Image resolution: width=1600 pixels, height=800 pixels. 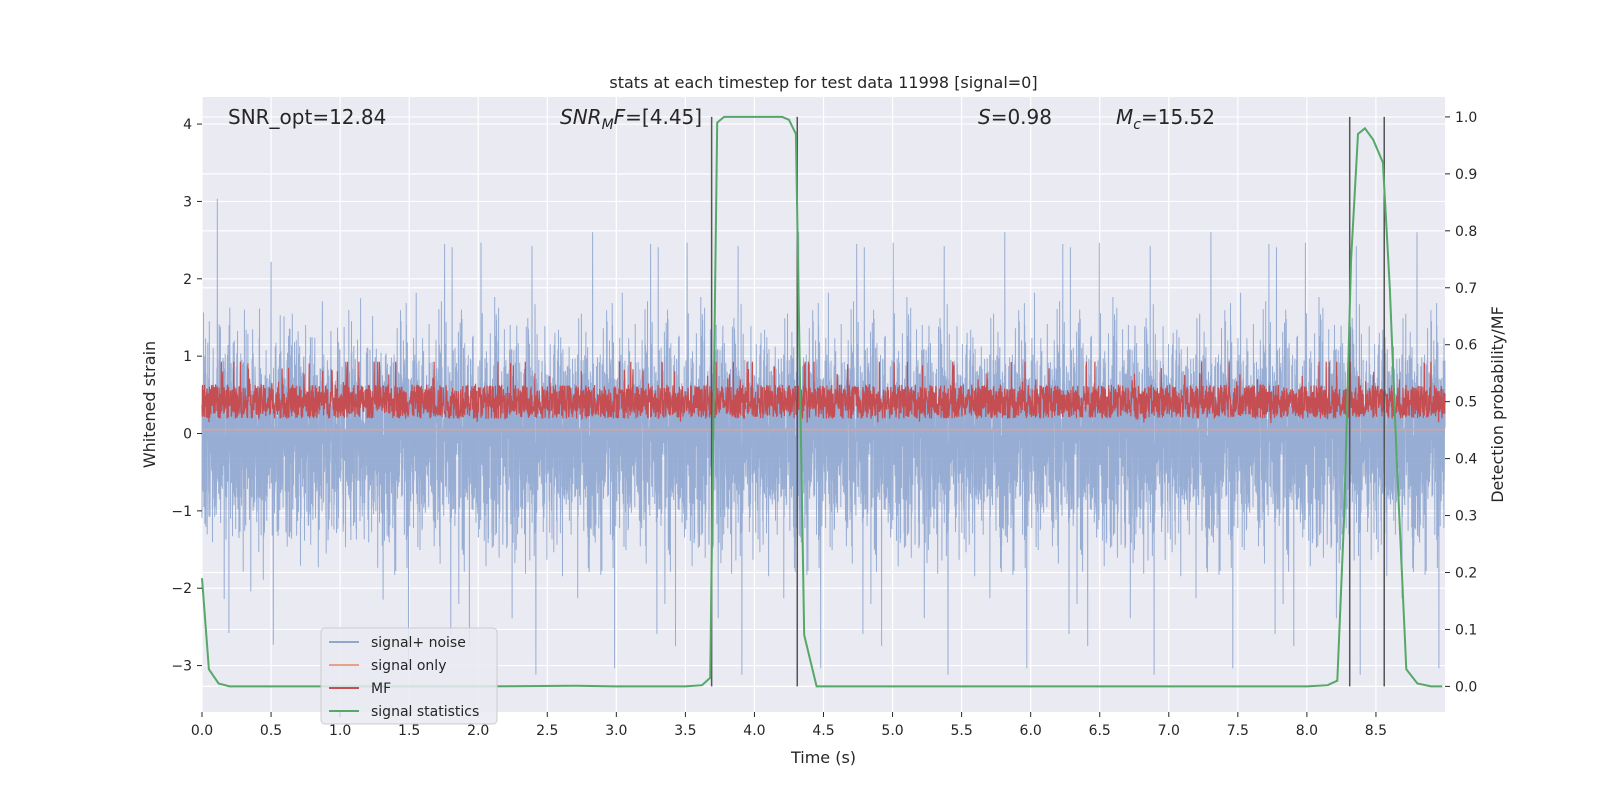 What do you see at coordinates (340, 731) in the screenshot?
I see `x-tick-label: 1.0` at bounding box center [340, 731].